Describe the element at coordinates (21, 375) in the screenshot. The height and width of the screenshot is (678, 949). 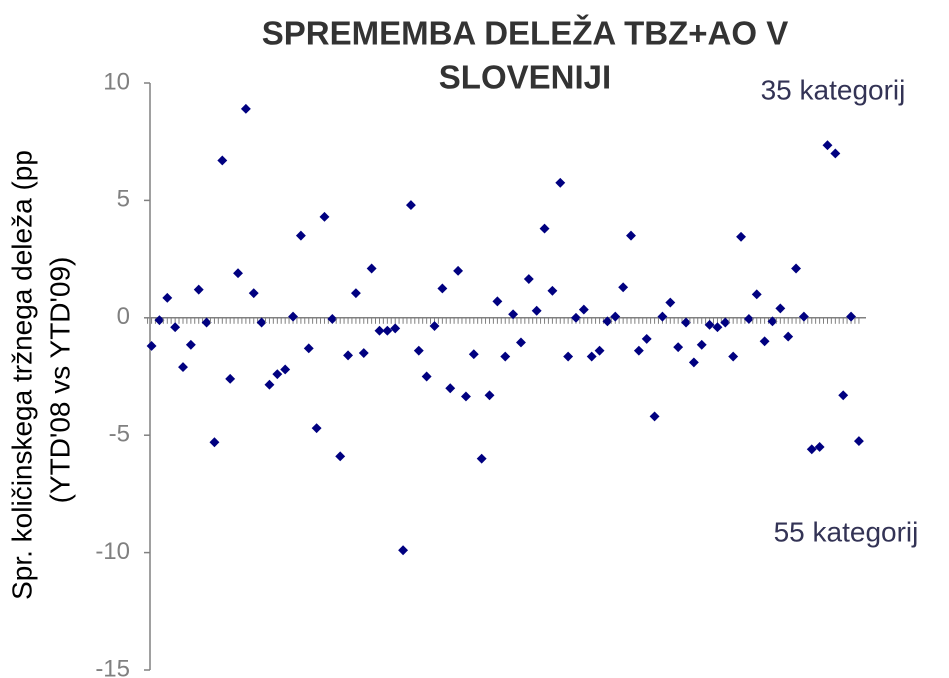
I see `y-axis-label: Spr. količinskega tržnega deleža (pp` at that location.